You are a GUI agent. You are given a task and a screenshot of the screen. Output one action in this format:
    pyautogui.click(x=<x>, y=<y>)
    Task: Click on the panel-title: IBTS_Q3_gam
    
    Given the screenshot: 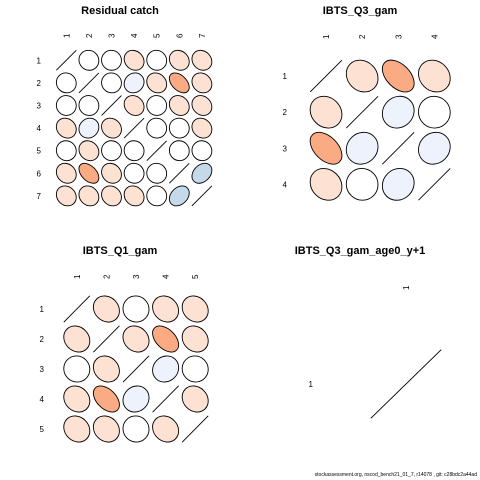 What is the action you would take?
    pyautogui.click(x=360, y=11)
    